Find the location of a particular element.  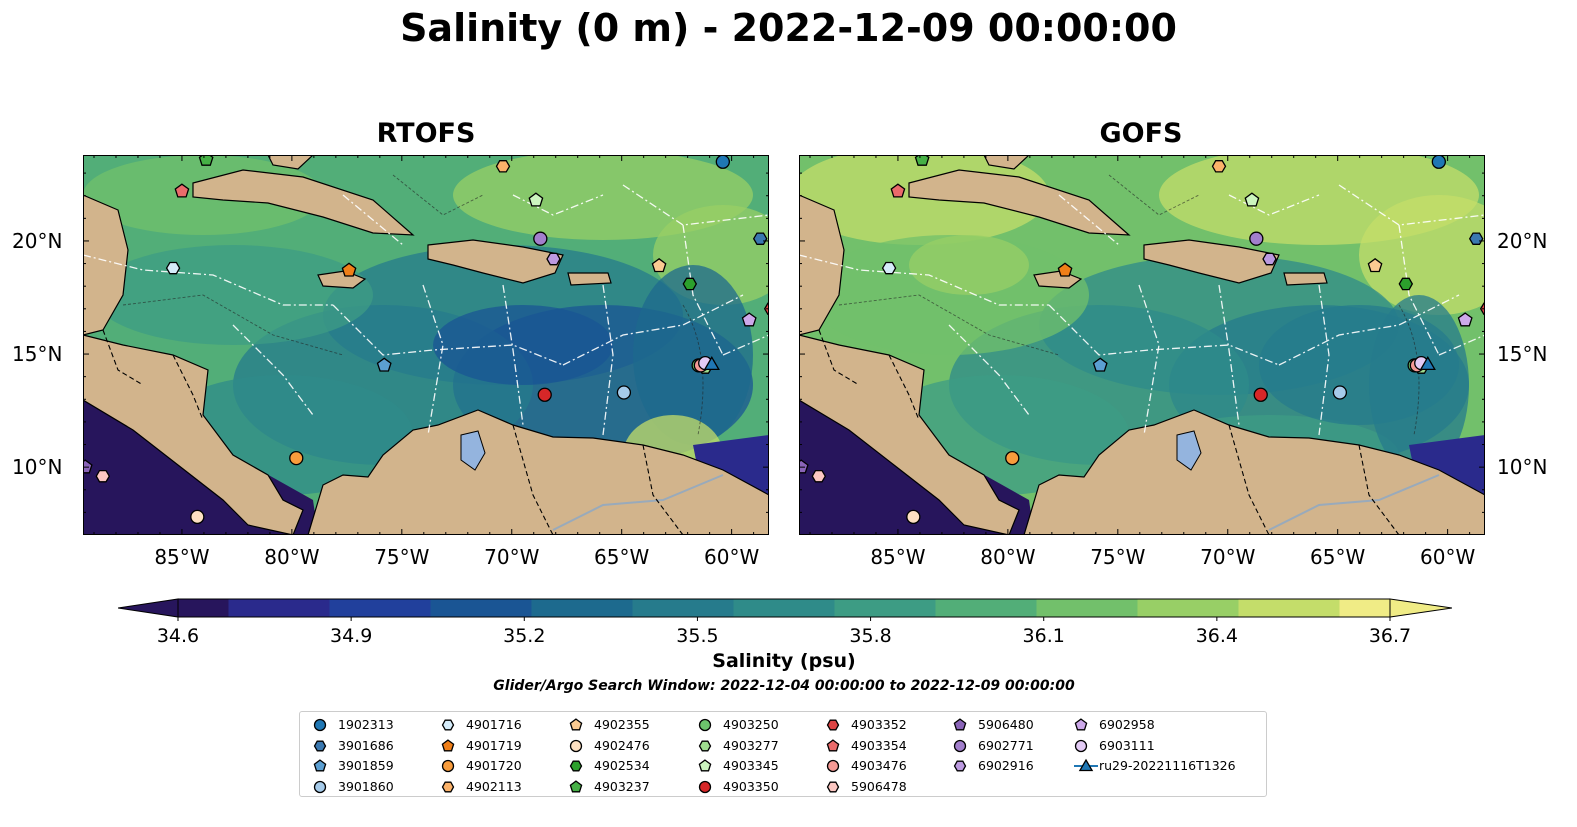

legend-label: 4903350 is located at coordinates (751, 786).